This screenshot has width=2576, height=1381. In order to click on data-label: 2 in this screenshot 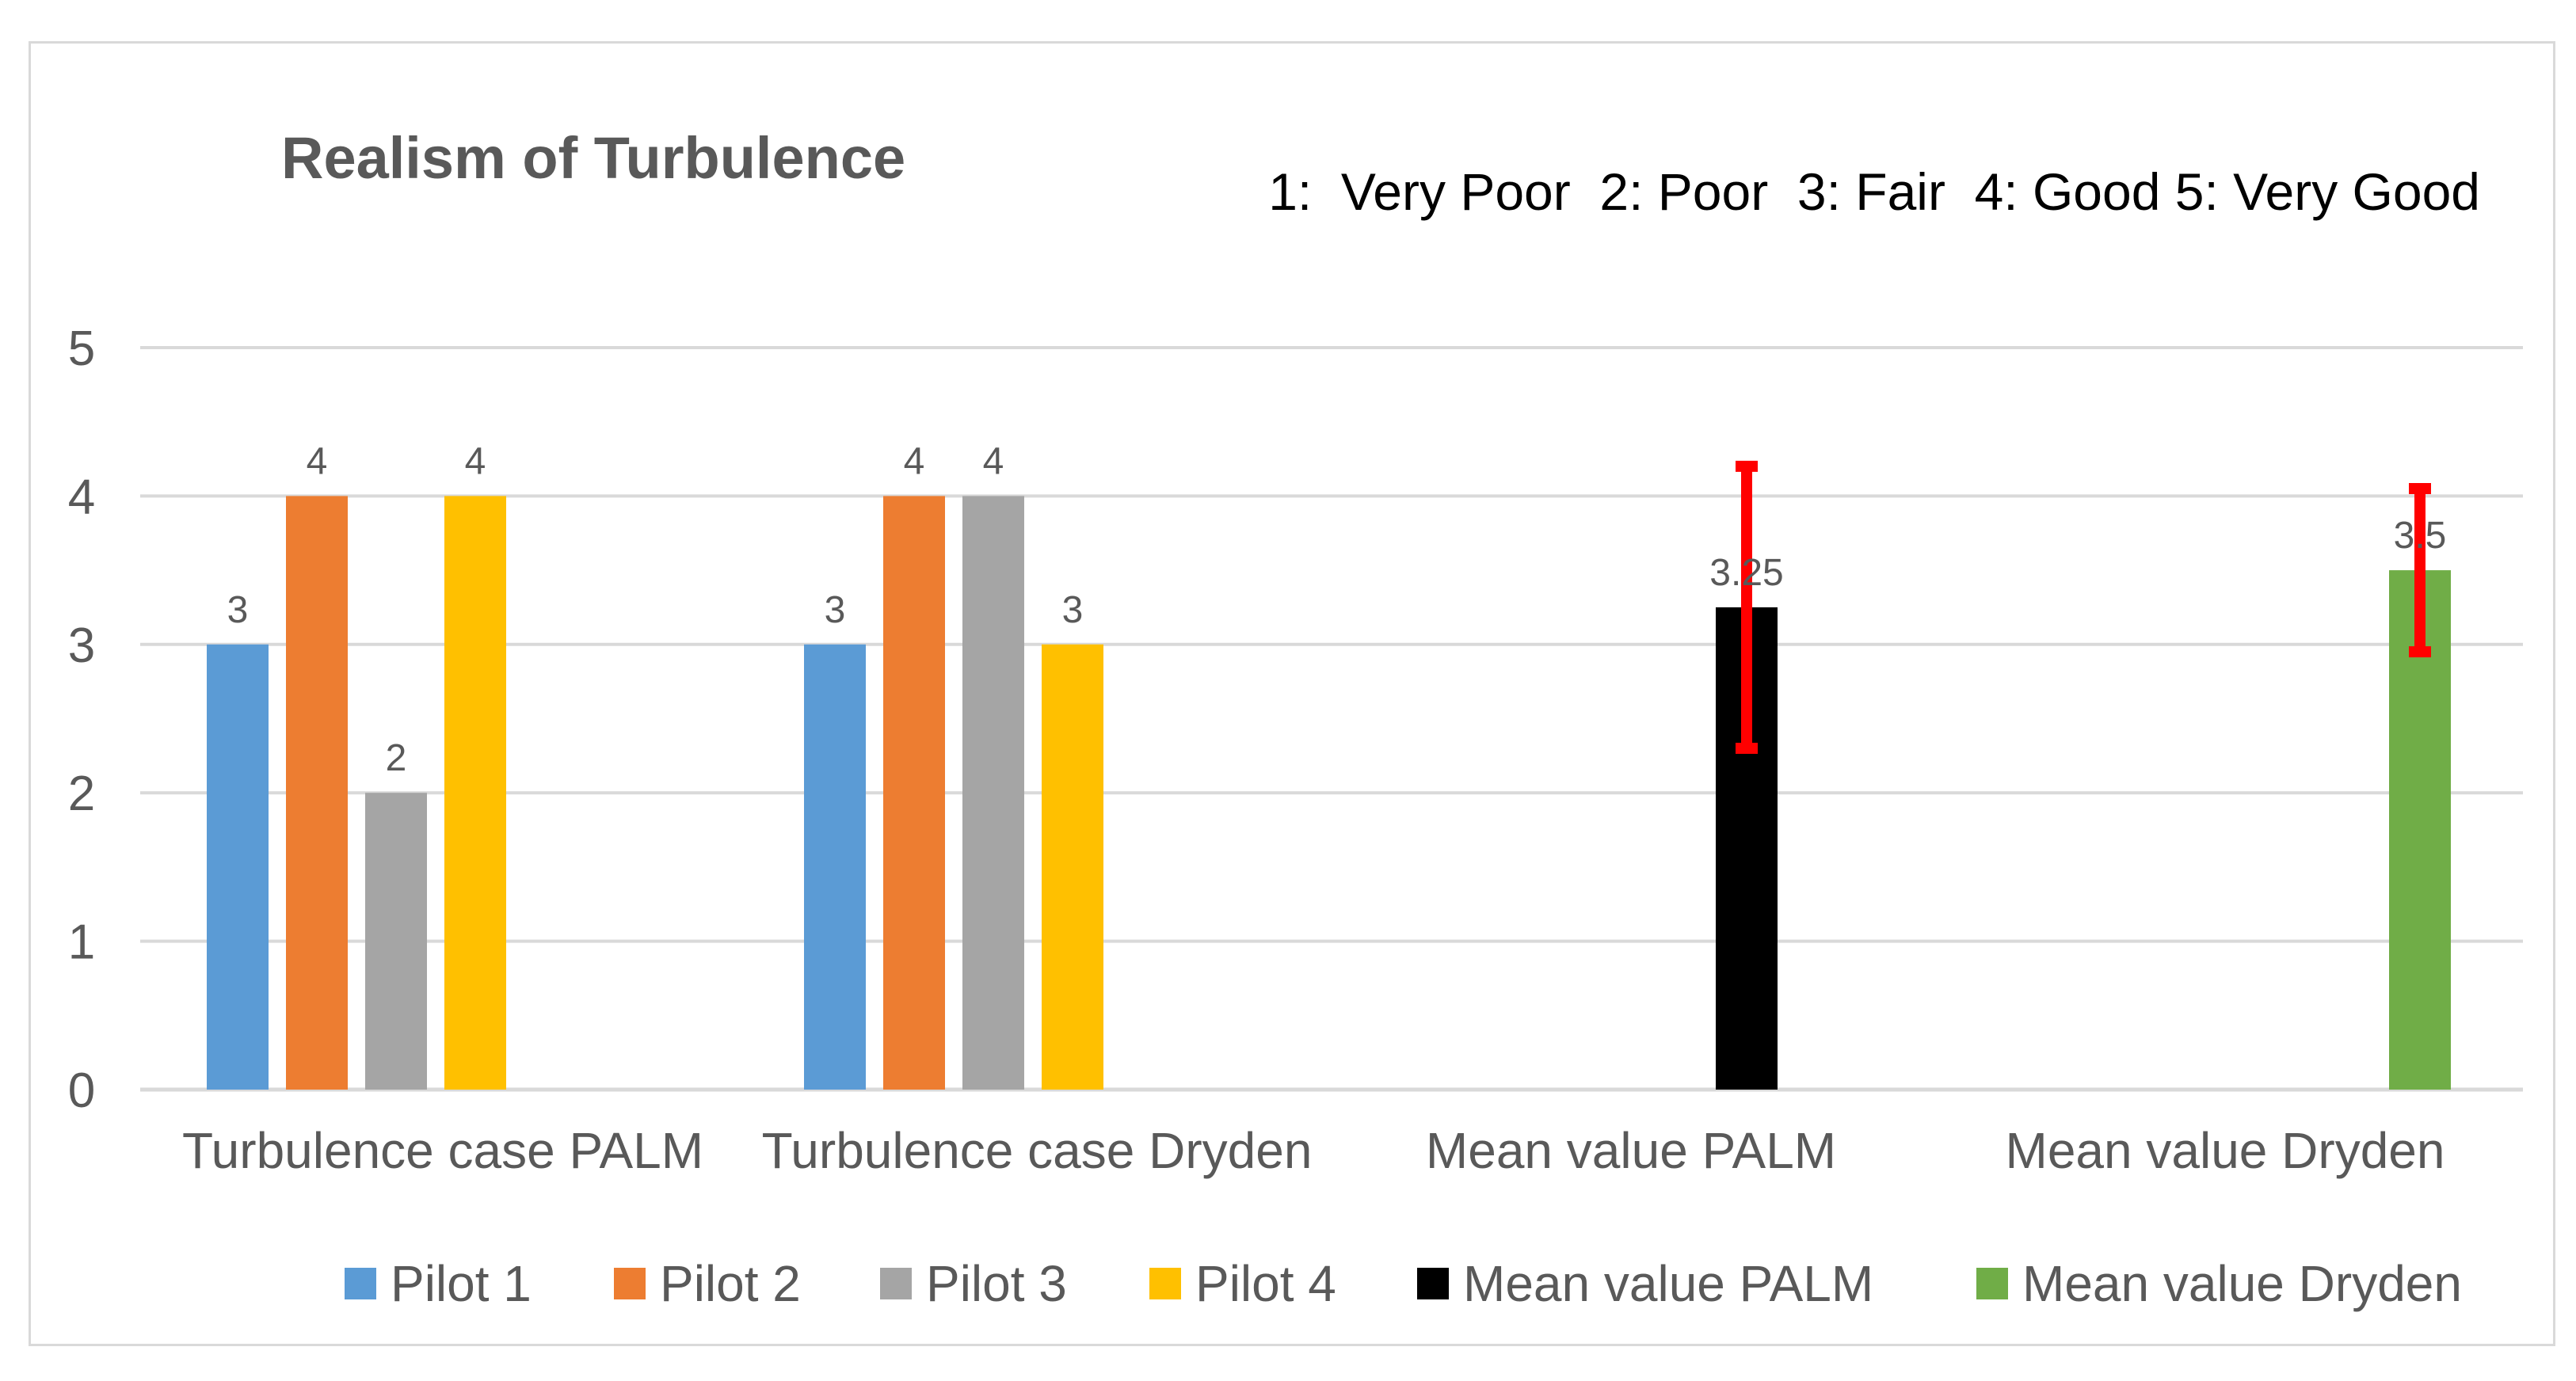, I will do `click(397, 758)`.